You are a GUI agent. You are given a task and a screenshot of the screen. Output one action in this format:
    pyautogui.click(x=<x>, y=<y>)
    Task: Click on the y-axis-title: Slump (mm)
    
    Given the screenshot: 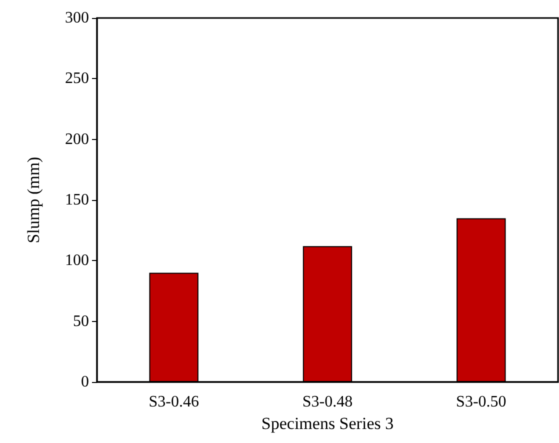 What is the action you would take?
    pyautogui.click(x=33, y=200)
    